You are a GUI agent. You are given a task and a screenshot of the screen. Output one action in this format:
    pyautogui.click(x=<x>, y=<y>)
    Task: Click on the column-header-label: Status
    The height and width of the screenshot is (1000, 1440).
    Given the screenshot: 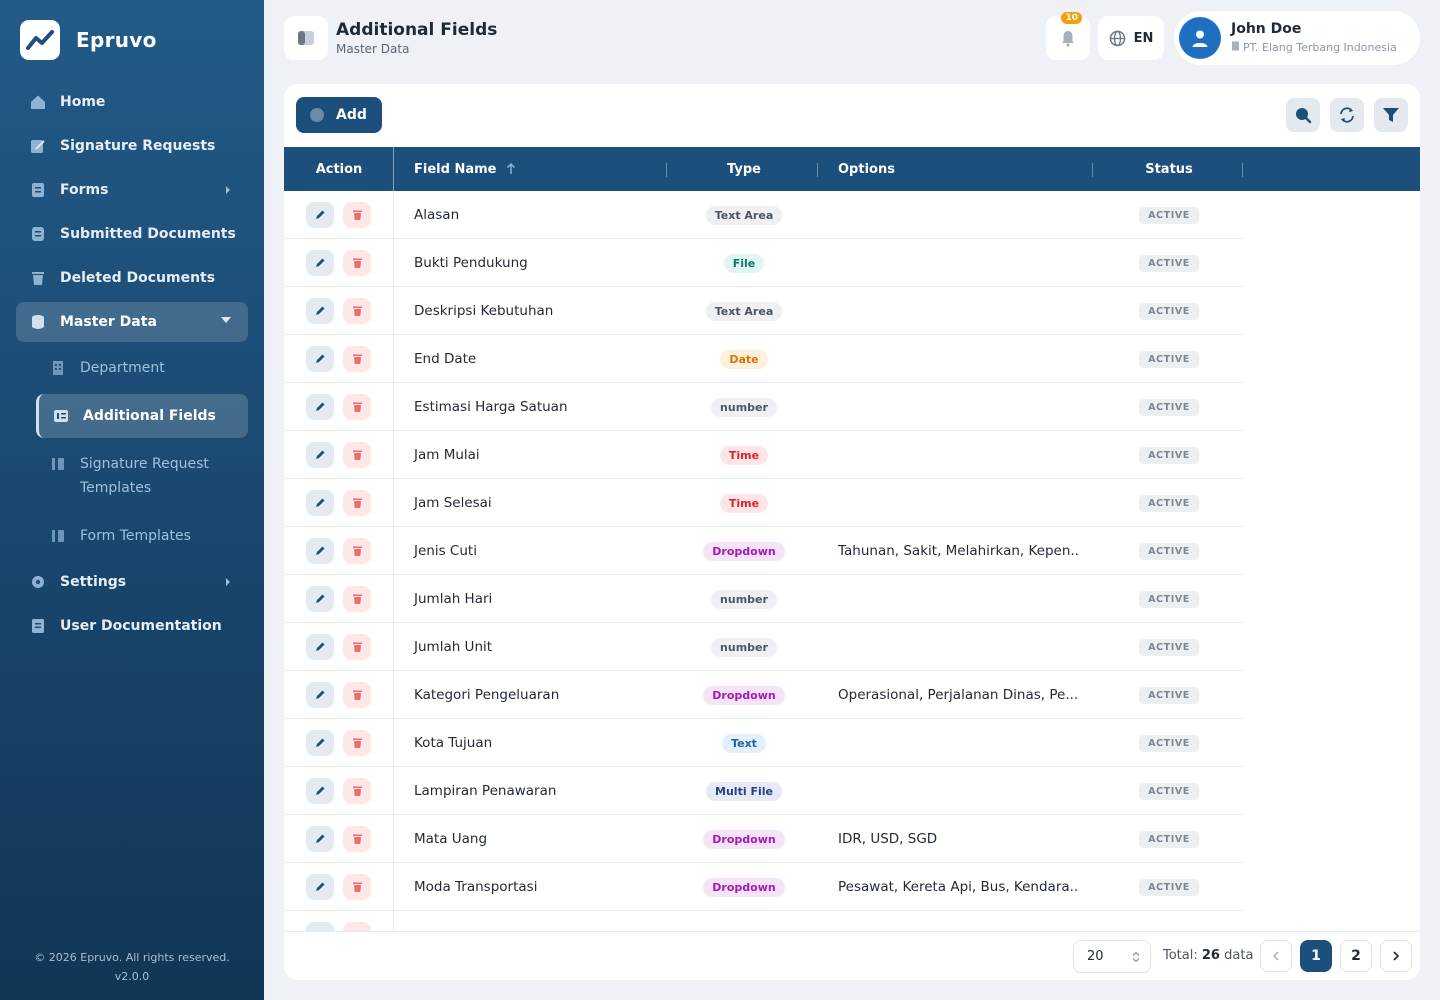 What is the action you would take?
    pyautogui.click(x=1169, y=169)
    